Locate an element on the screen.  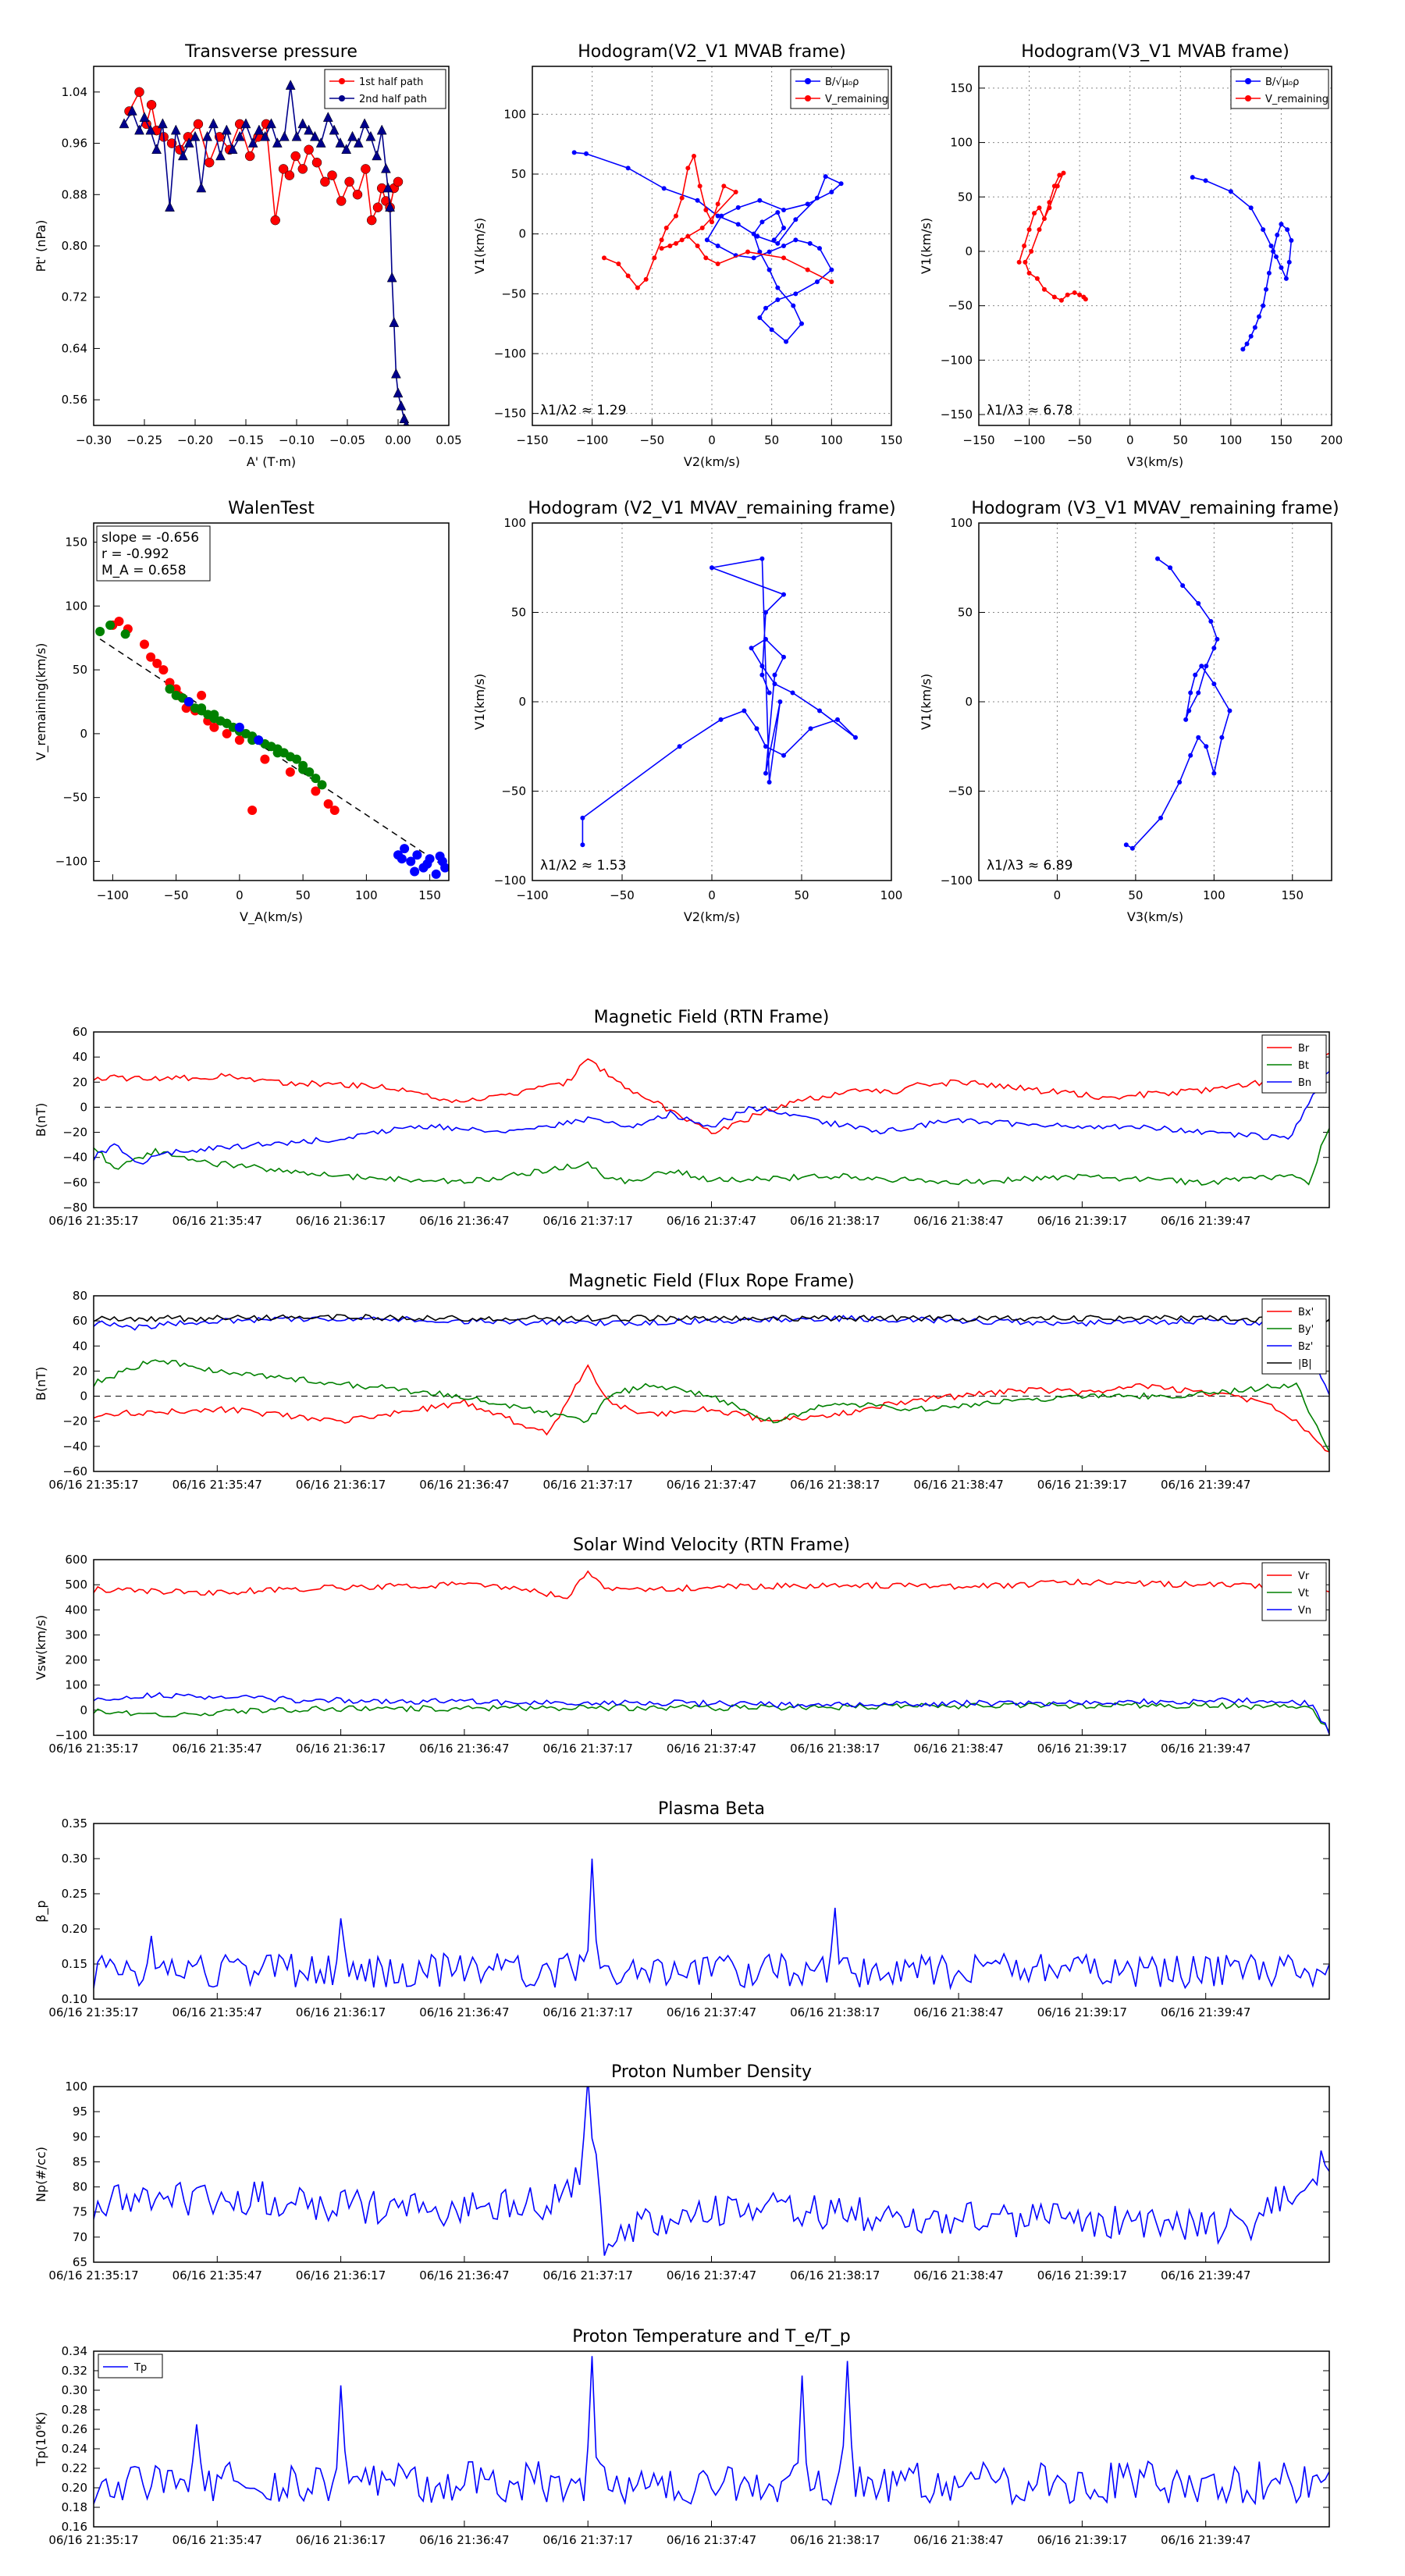
series-line-2nd half path is located at coordinates (265, 255).